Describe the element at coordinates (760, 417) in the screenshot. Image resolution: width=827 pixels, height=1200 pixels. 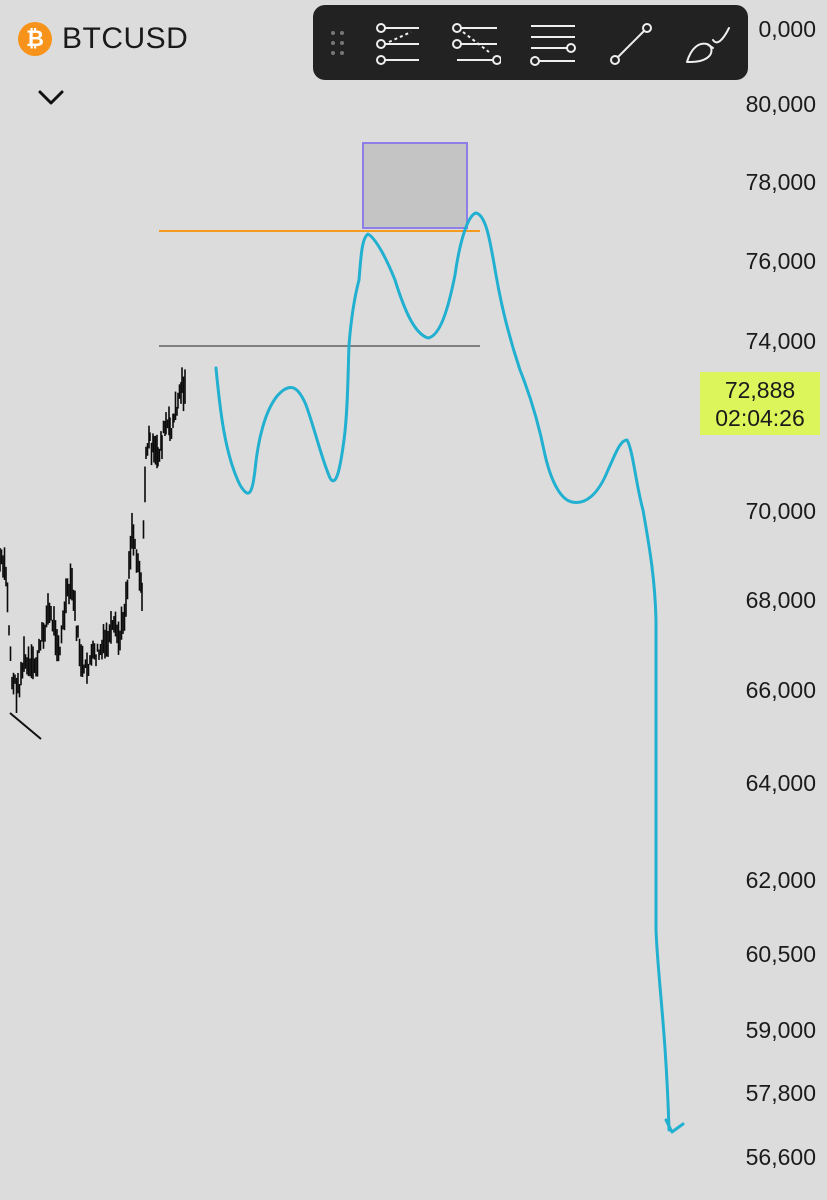
I see `bar-countdown: 02:04:26` at that location.